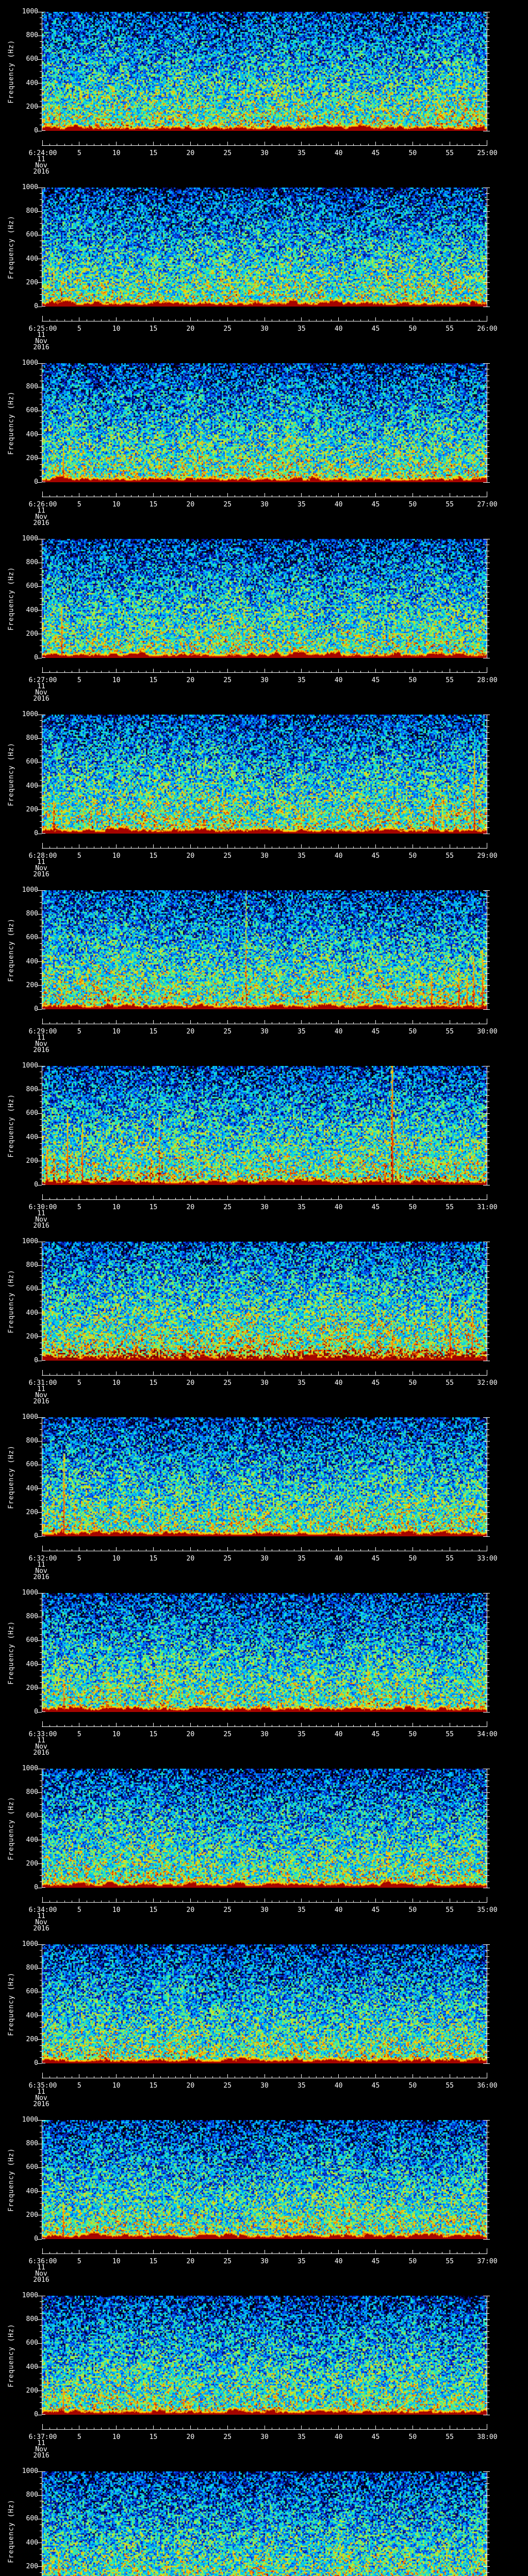  What do you see at coordinates (41, 1740) in the screenshot?
I see `panel-date-line: 11` at bounding box center [41, 1740].